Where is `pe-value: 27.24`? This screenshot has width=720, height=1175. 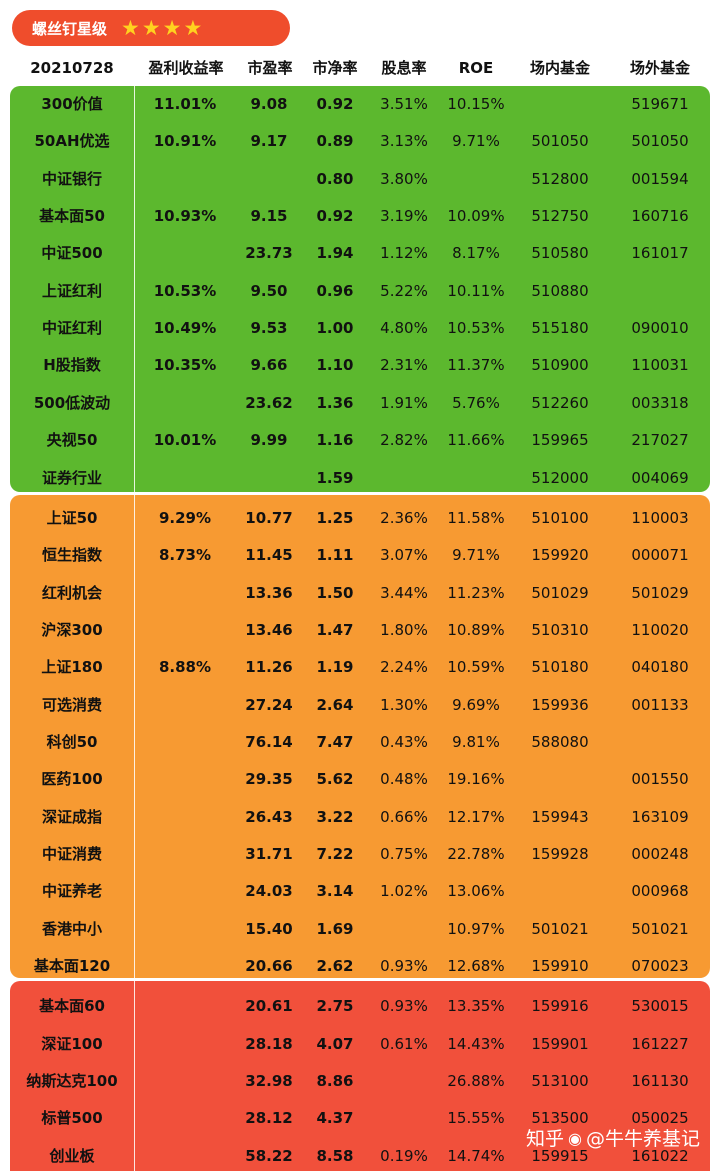 pe-value: 27.24 is located at coordinates (269, 704).